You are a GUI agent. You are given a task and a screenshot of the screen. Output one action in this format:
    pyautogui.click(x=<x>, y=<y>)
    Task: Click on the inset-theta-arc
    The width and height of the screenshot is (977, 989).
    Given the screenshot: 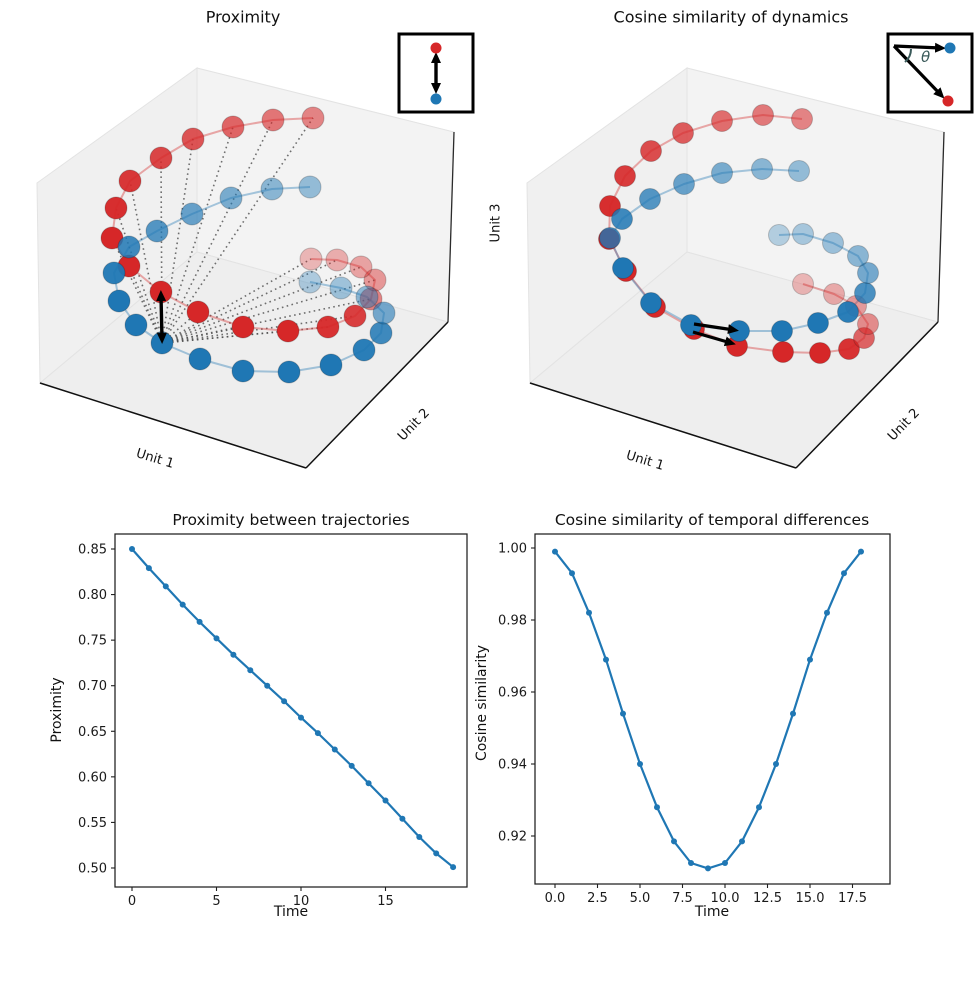 What is the action you would take?
    pyautogui.click(x=908, y=55)
    